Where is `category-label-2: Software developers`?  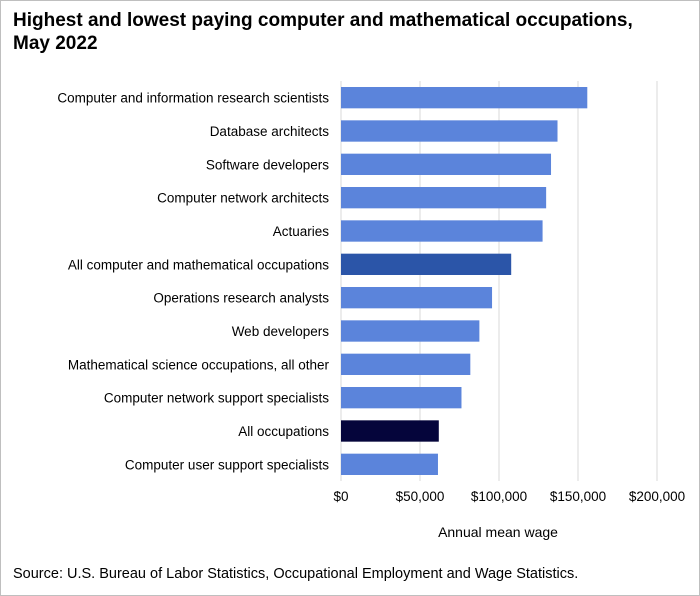 category-label-2: Software developers is located at coordinates (267, 164).